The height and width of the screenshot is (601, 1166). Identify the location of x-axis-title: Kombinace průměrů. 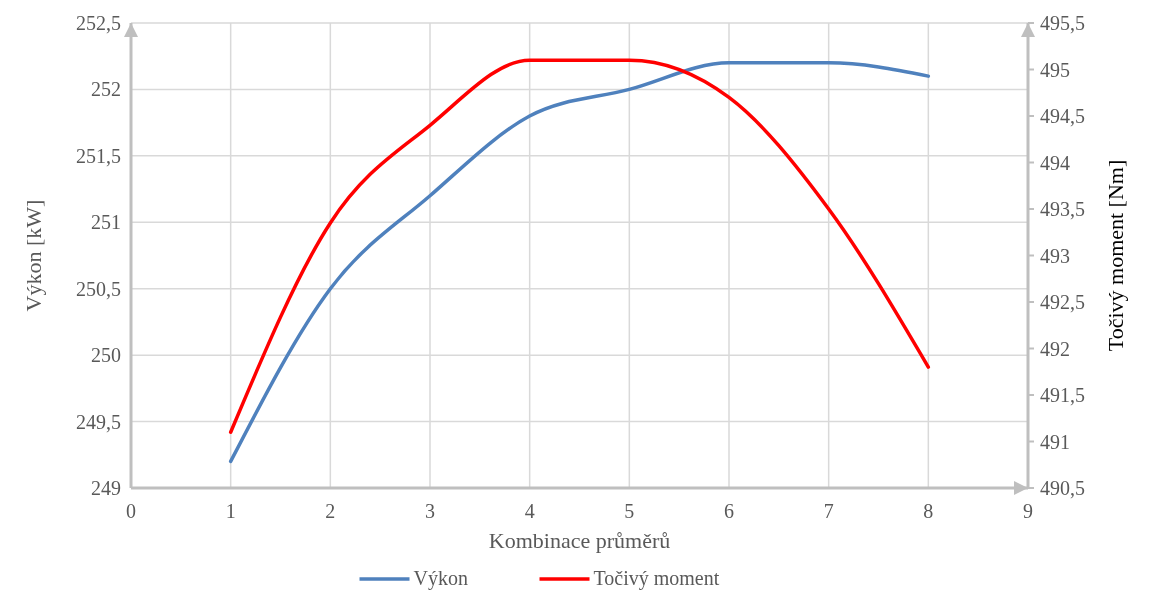
(579, 540).